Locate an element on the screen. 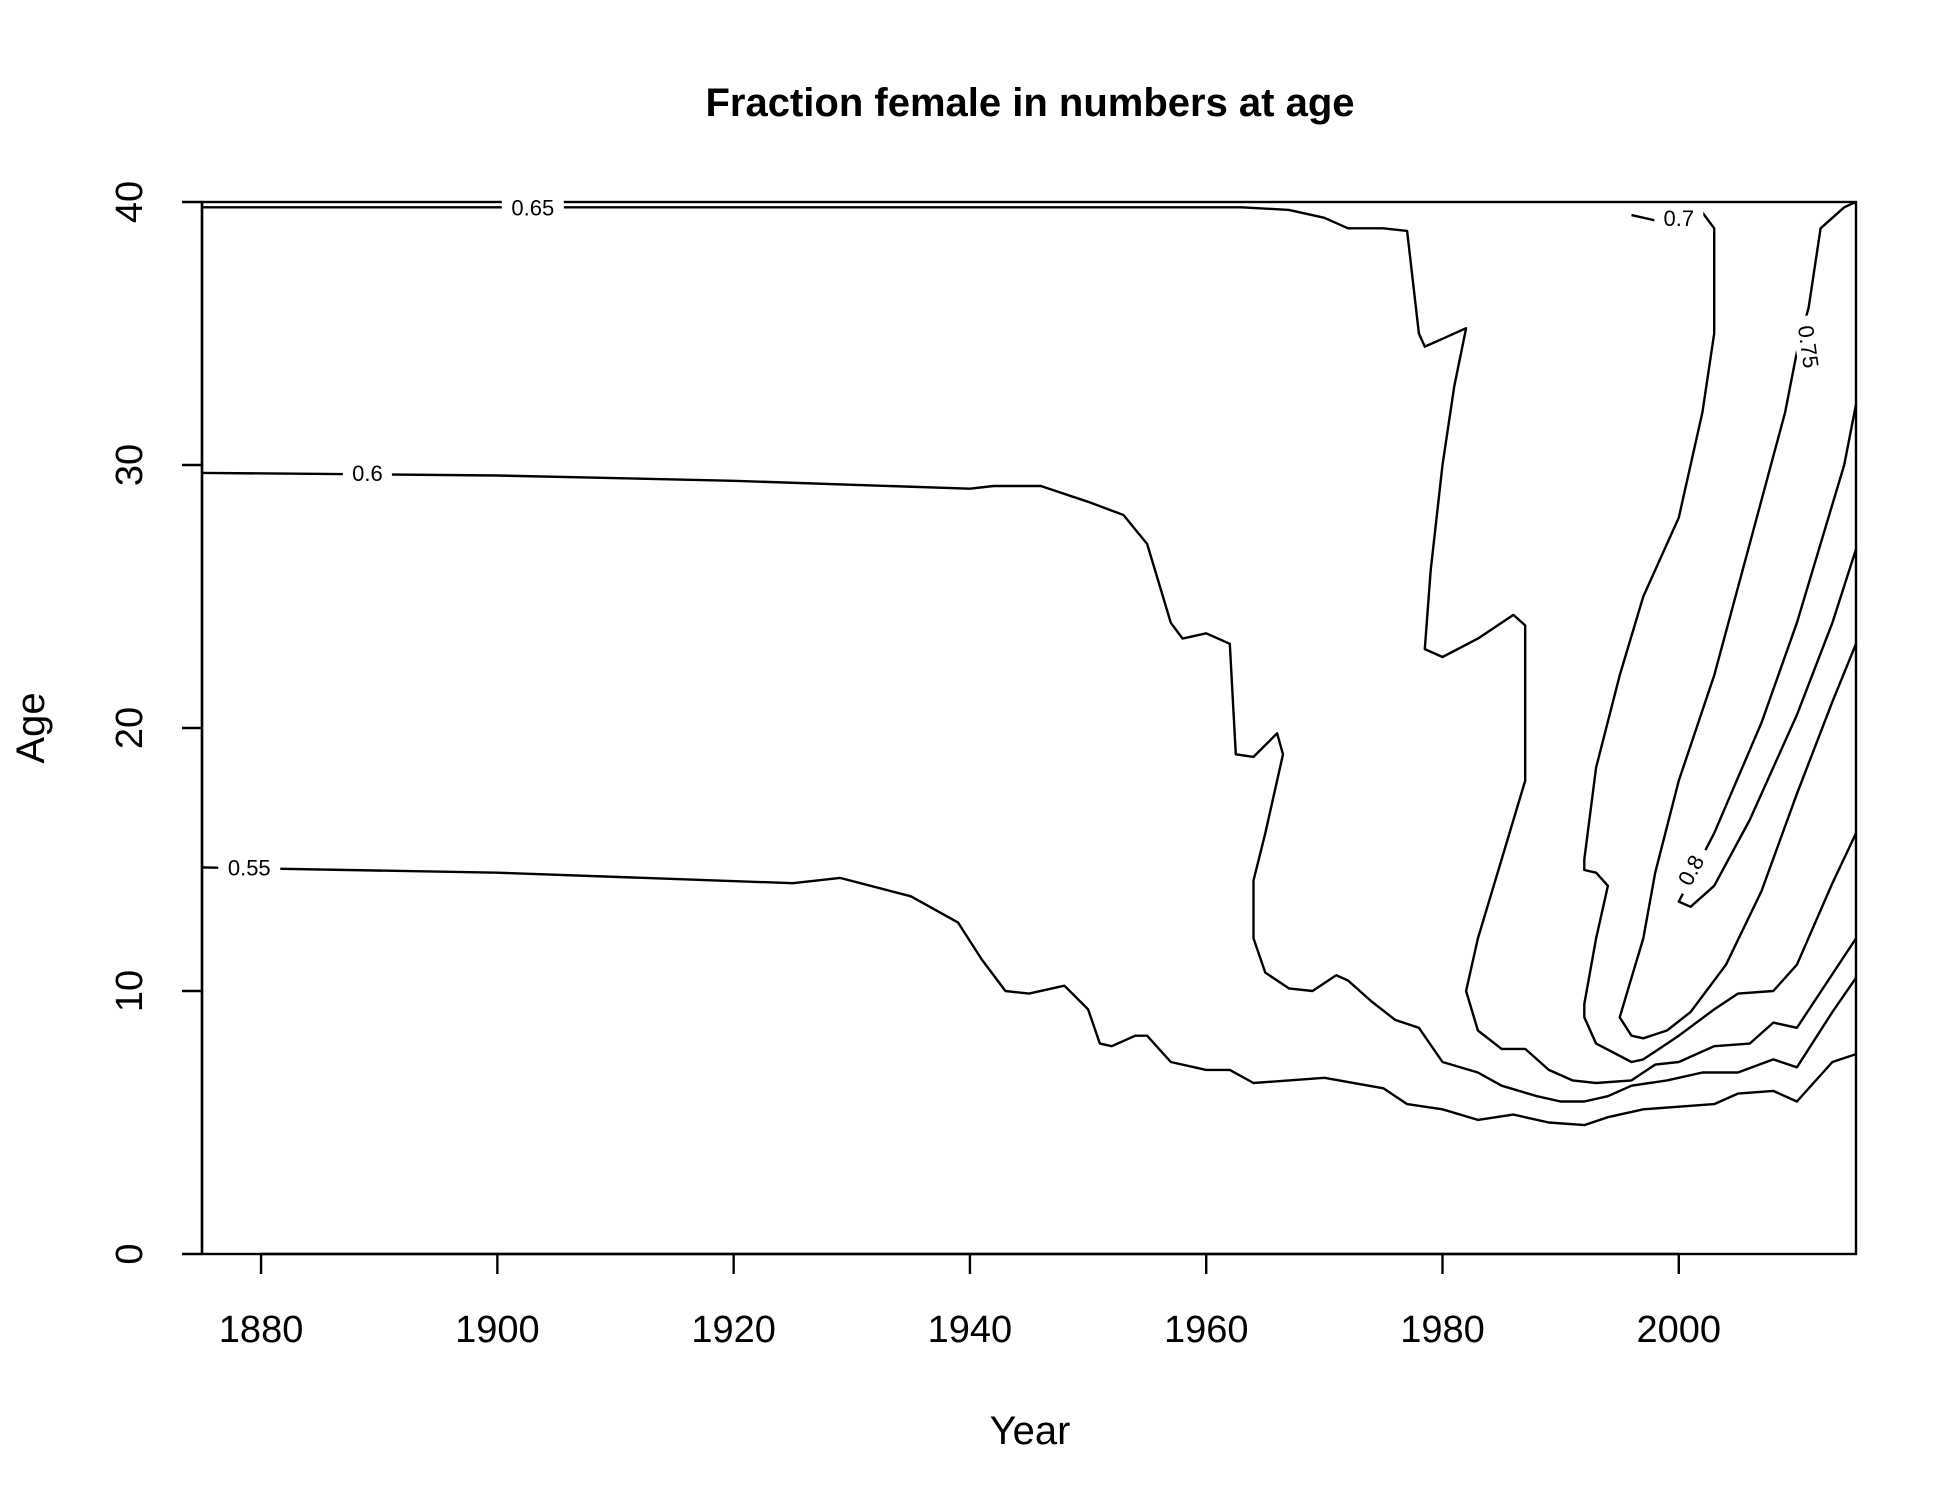 This screenshot has height=1500, width=1950. contour-label: 0.65 is located at coordinates (532, 207).